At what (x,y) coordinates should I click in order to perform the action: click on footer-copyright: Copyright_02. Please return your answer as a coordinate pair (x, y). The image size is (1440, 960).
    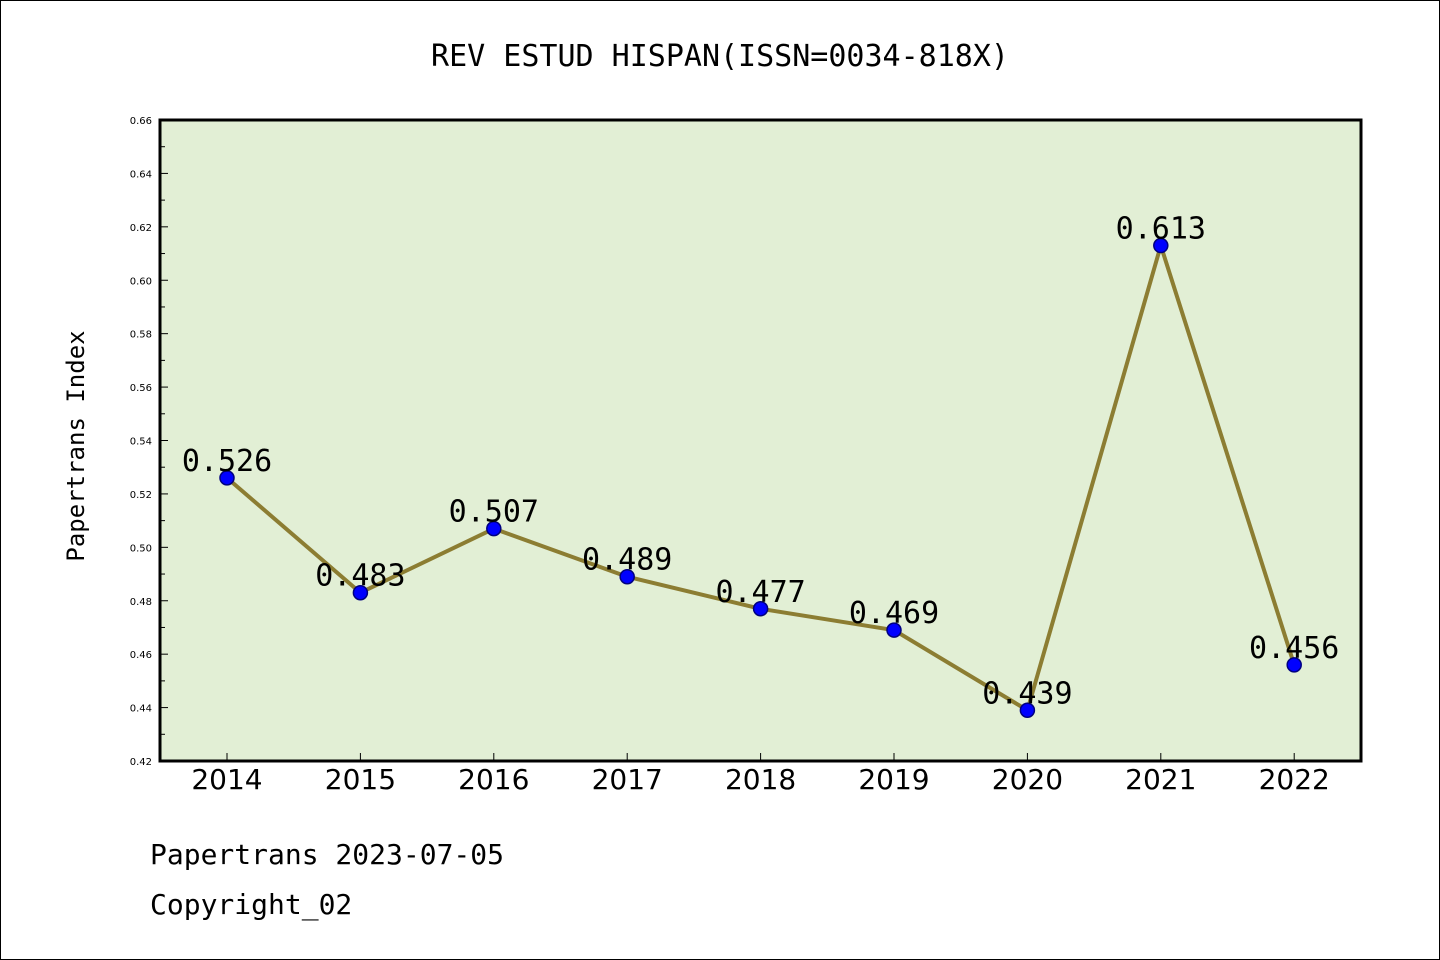
    Looking at the image, I should click on (251, 905).